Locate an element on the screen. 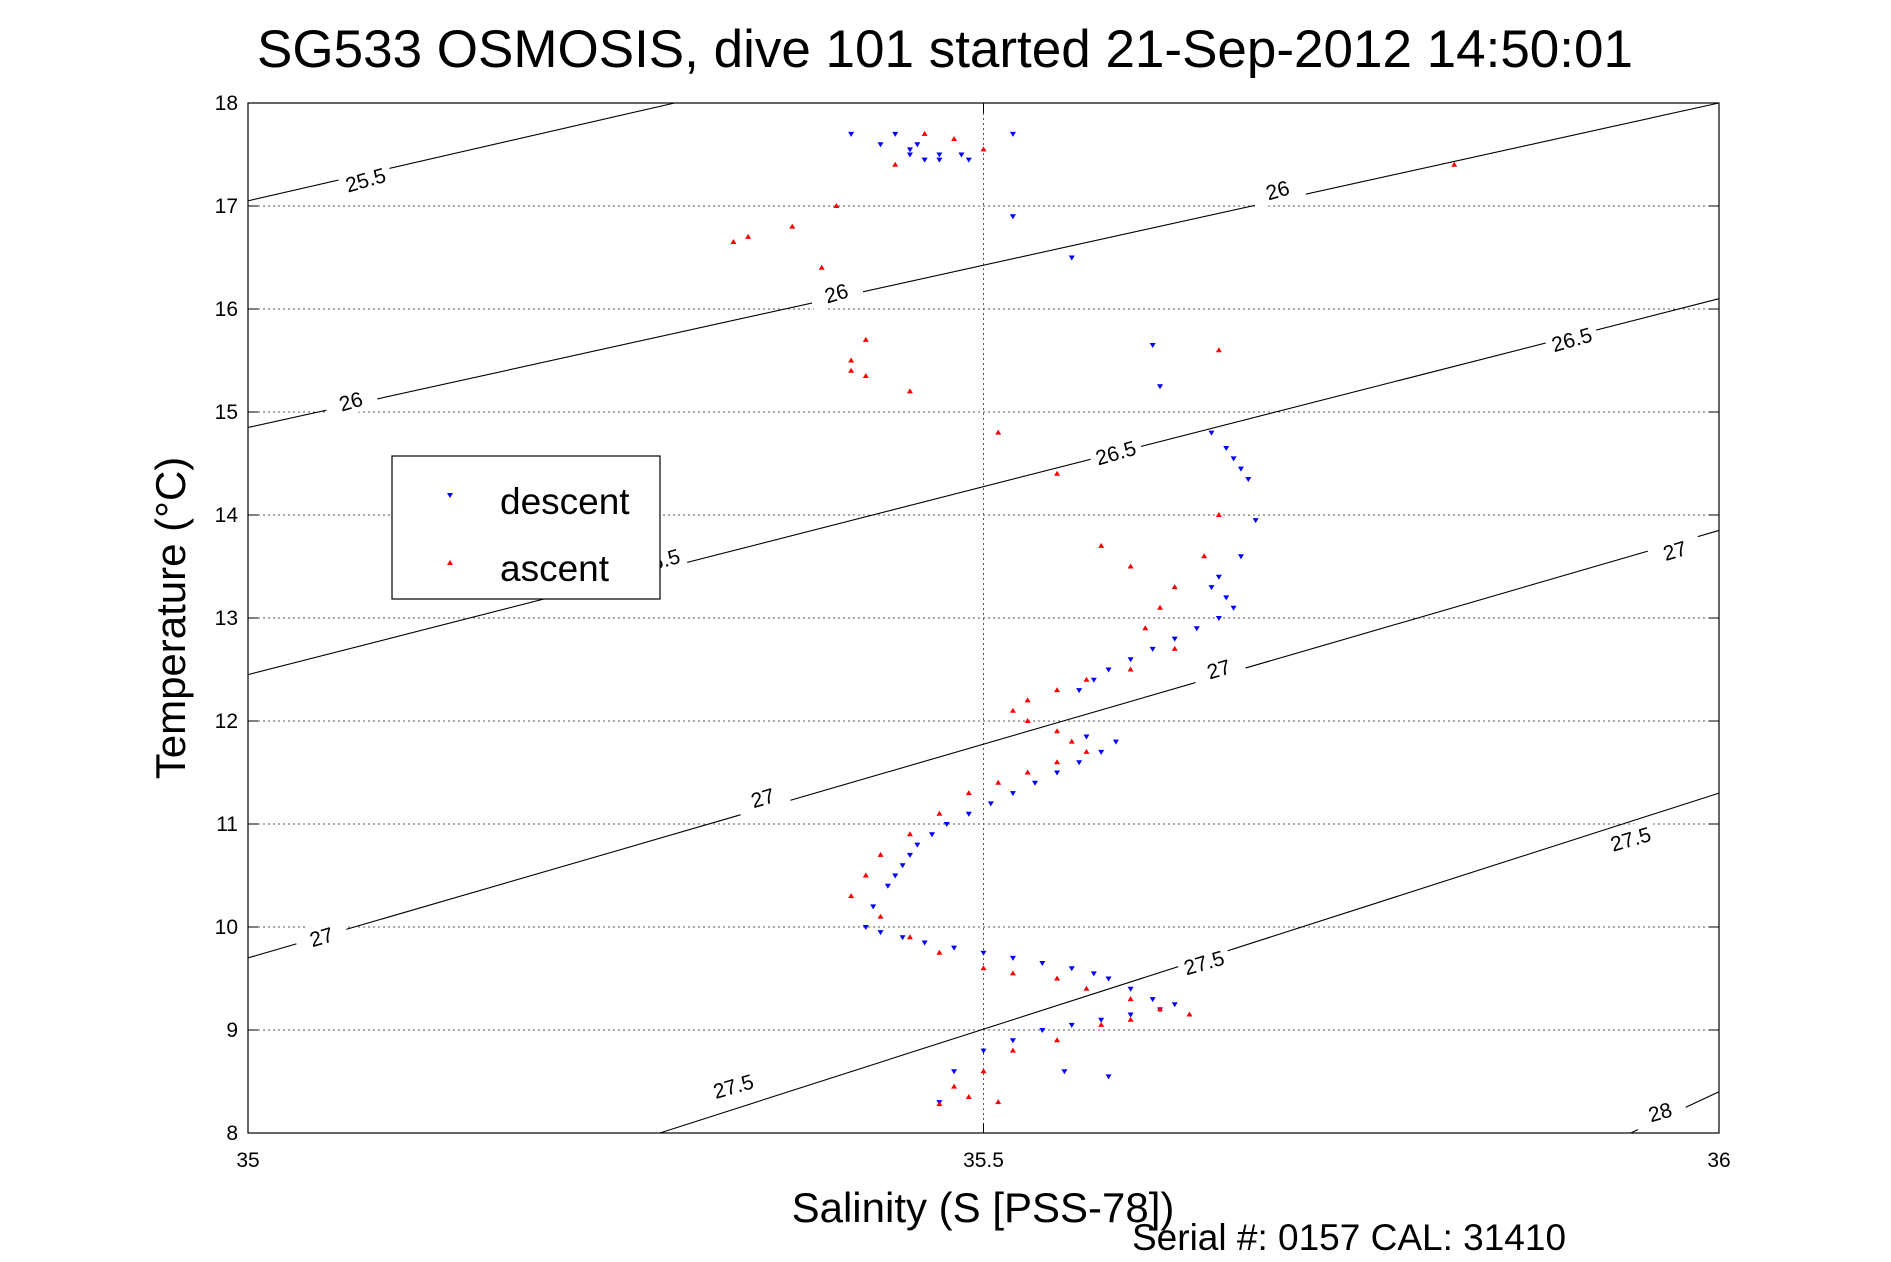 Image resolution: width=1891 pixels, height=1262 pixels. y-tick-label: 16 is located at coordinates (226, 309).